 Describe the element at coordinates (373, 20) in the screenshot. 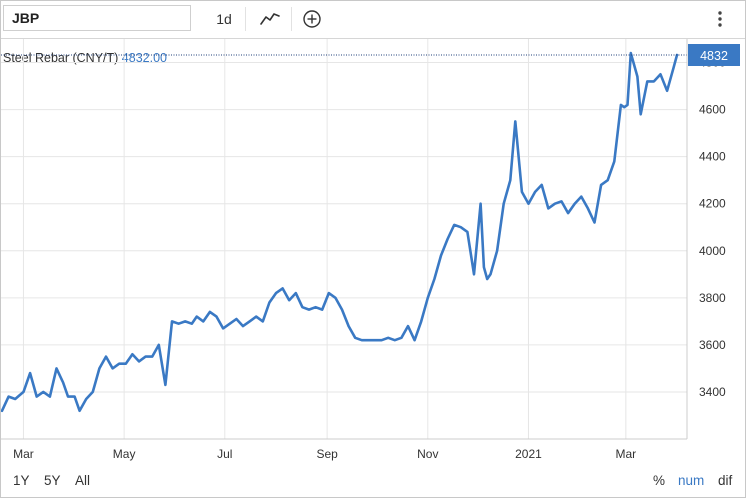

I see `toolbar: 1d` at that location.